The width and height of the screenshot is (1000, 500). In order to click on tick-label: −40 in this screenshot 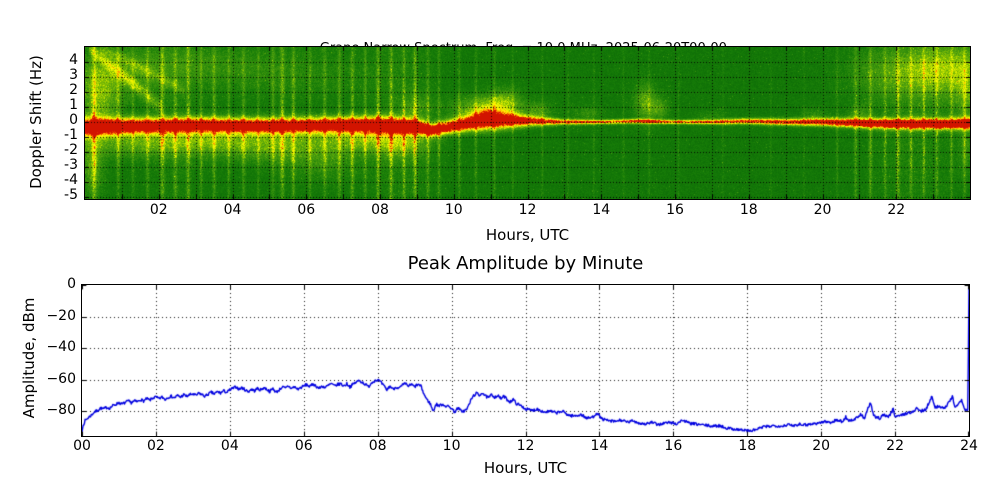, I will do `click(61, 347)`.